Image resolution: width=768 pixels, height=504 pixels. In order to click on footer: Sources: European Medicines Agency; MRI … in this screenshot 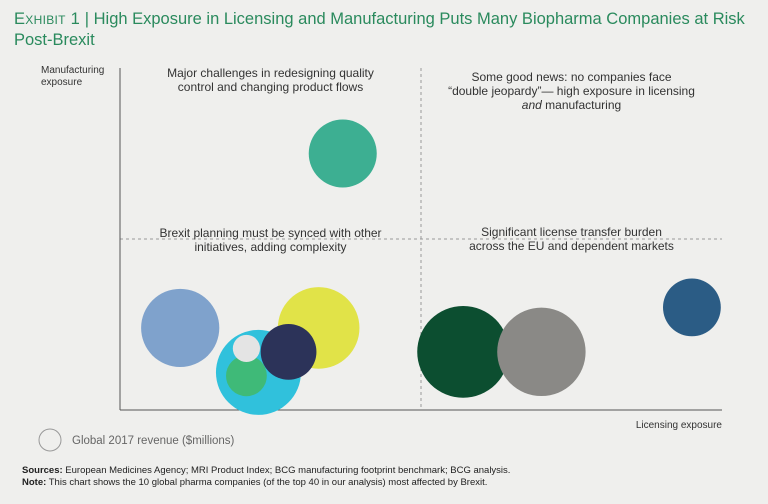, I will do `click(387, 477)`.